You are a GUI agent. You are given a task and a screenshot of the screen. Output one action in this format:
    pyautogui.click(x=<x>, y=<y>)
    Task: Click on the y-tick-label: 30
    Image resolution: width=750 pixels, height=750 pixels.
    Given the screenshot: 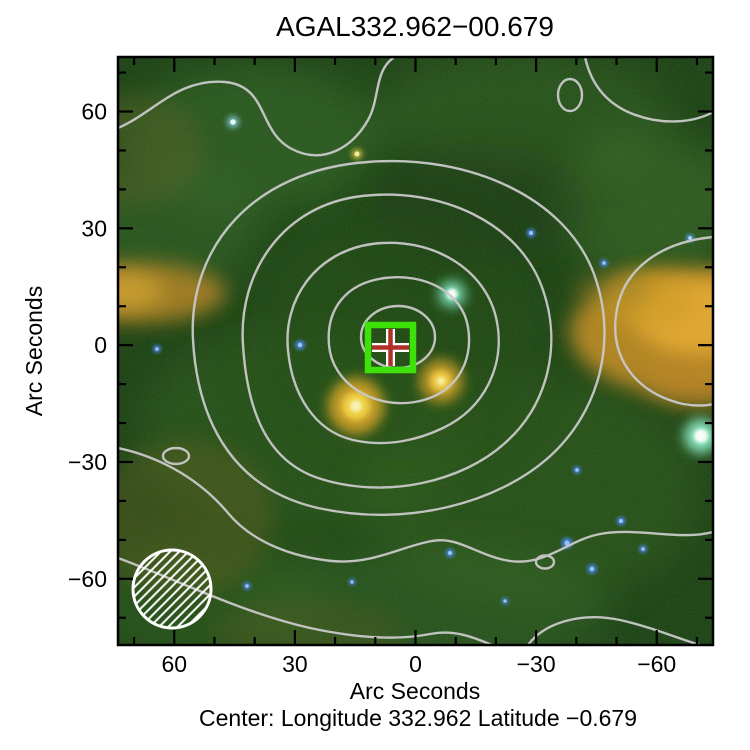 What is the action you would take?
    pyautogui.click(x=94, y=228)
    